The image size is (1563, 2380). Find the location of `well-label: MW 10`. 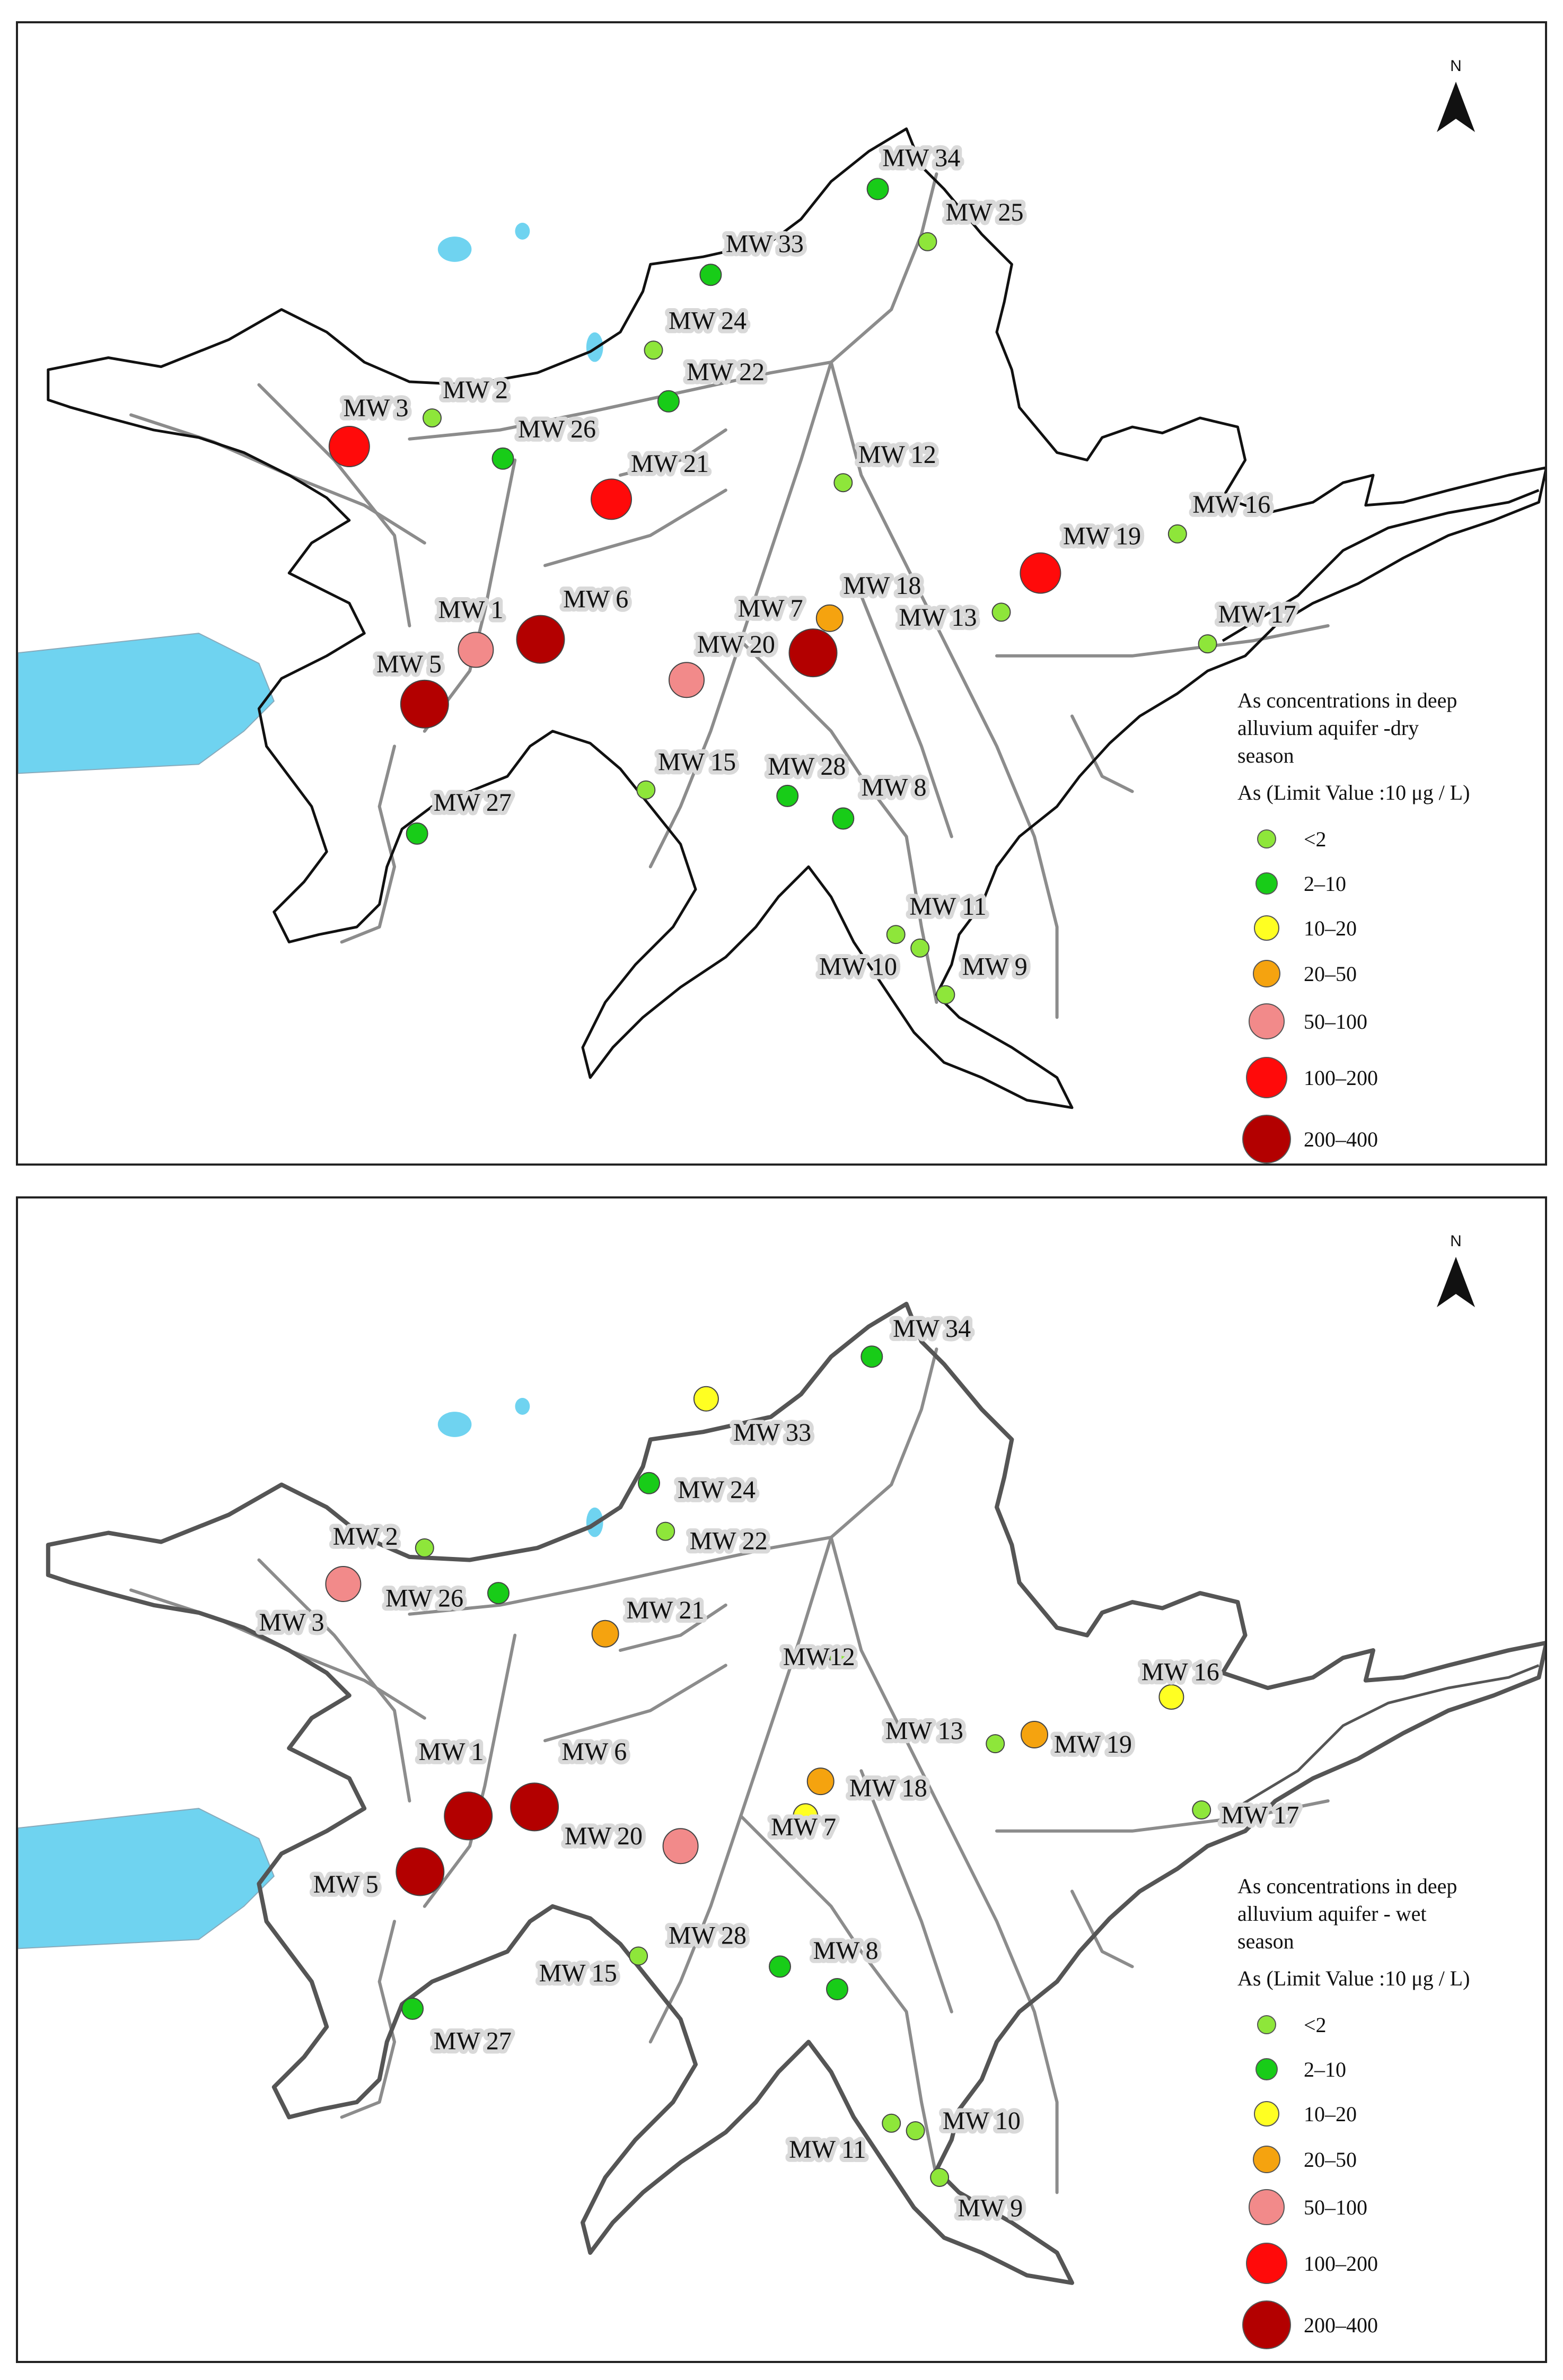

well-label: MW 10 is located at coordinates (858, 967).